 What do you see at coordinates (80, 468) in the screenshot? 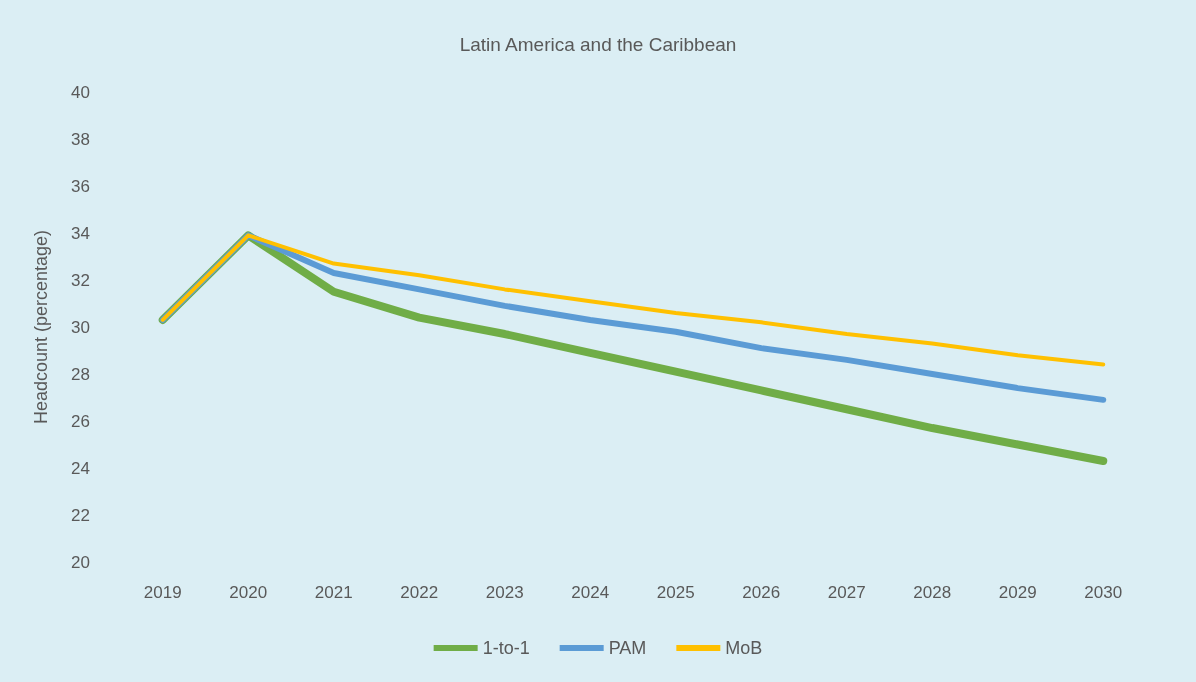
I see `y-tick-label: 24` at bounding box center [80, 468].